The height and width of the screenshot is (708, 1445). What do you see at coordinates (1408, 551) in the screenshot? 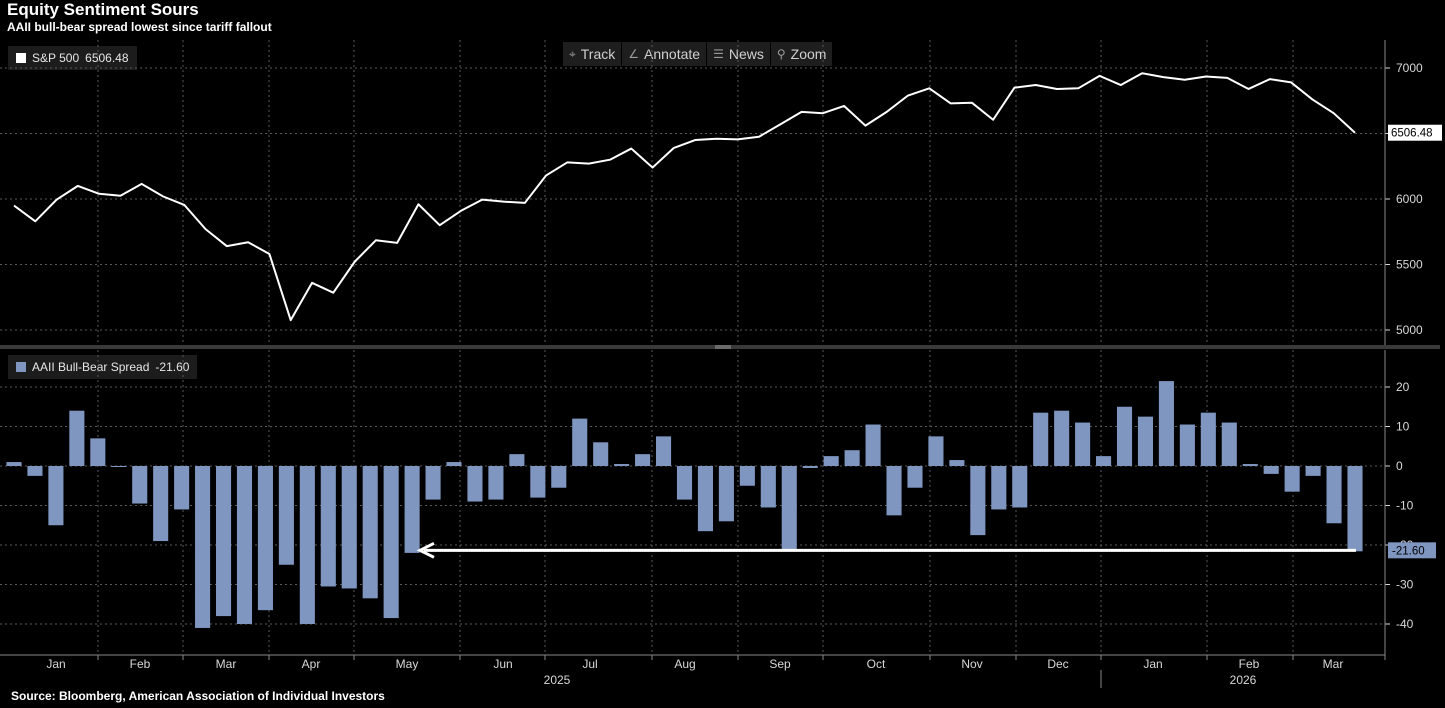
I see `spread-last-tag-label: -21.60` at bounding box center [1408, 551].